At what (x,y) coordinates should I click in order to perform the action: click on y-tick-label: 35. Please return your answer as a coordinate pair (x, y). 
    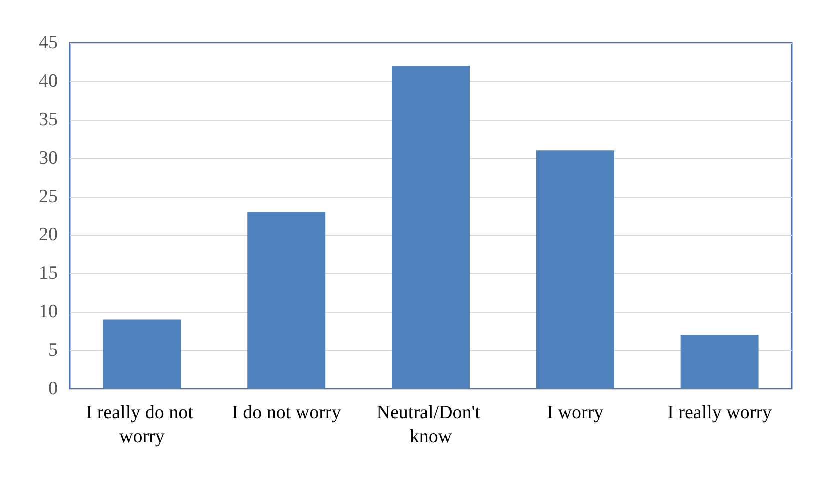
    Looking at the image, I should click on (48, 119).